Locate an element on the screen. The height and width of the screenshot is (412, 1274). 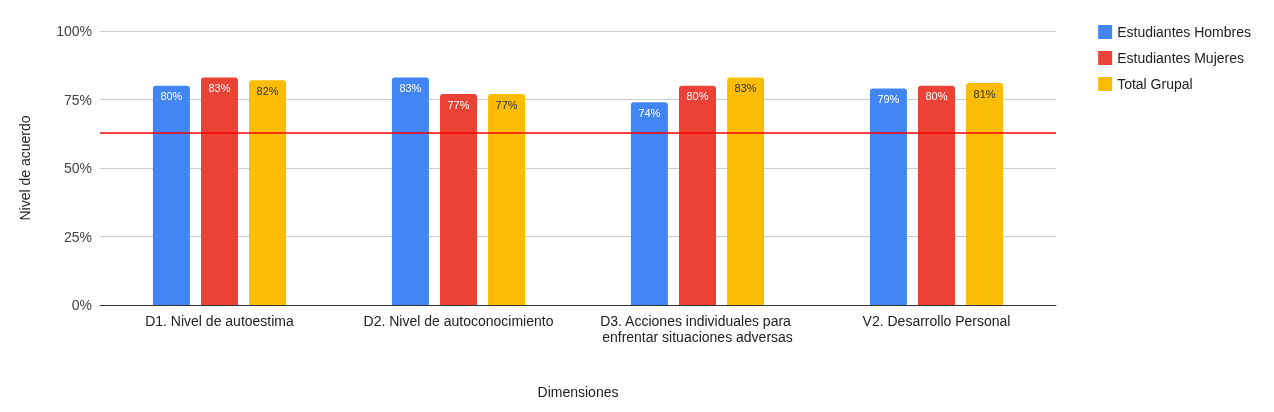
y-tick-label: 75% is located at coordinates (77, 99).